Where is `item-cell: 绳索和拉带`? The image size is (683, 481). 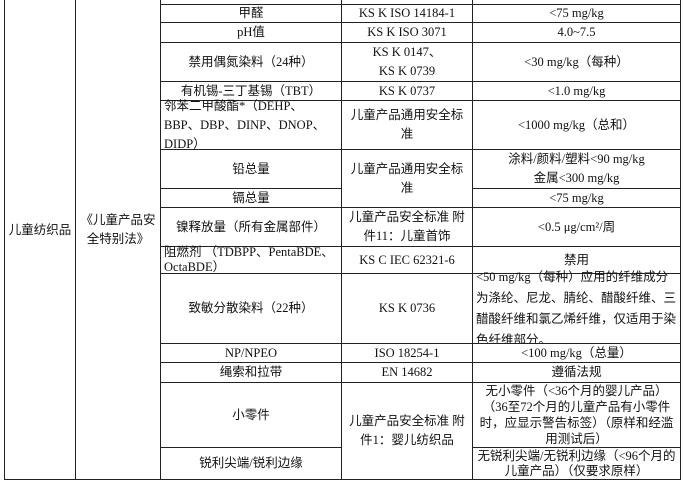 item-cell: 绳索和拉带 is located at coordinates (251, 372).